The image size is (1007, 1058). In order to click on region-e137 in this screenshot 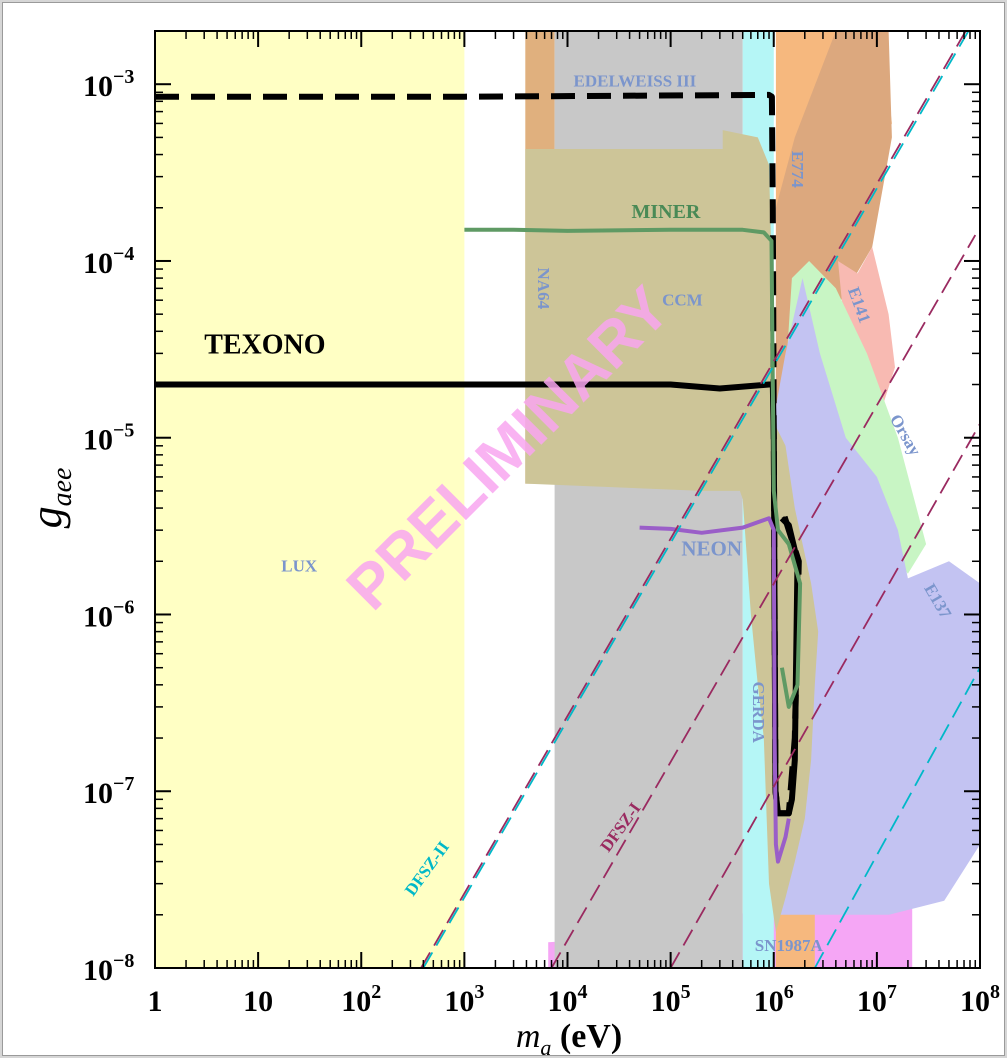, I will do `click(877, 596)`.